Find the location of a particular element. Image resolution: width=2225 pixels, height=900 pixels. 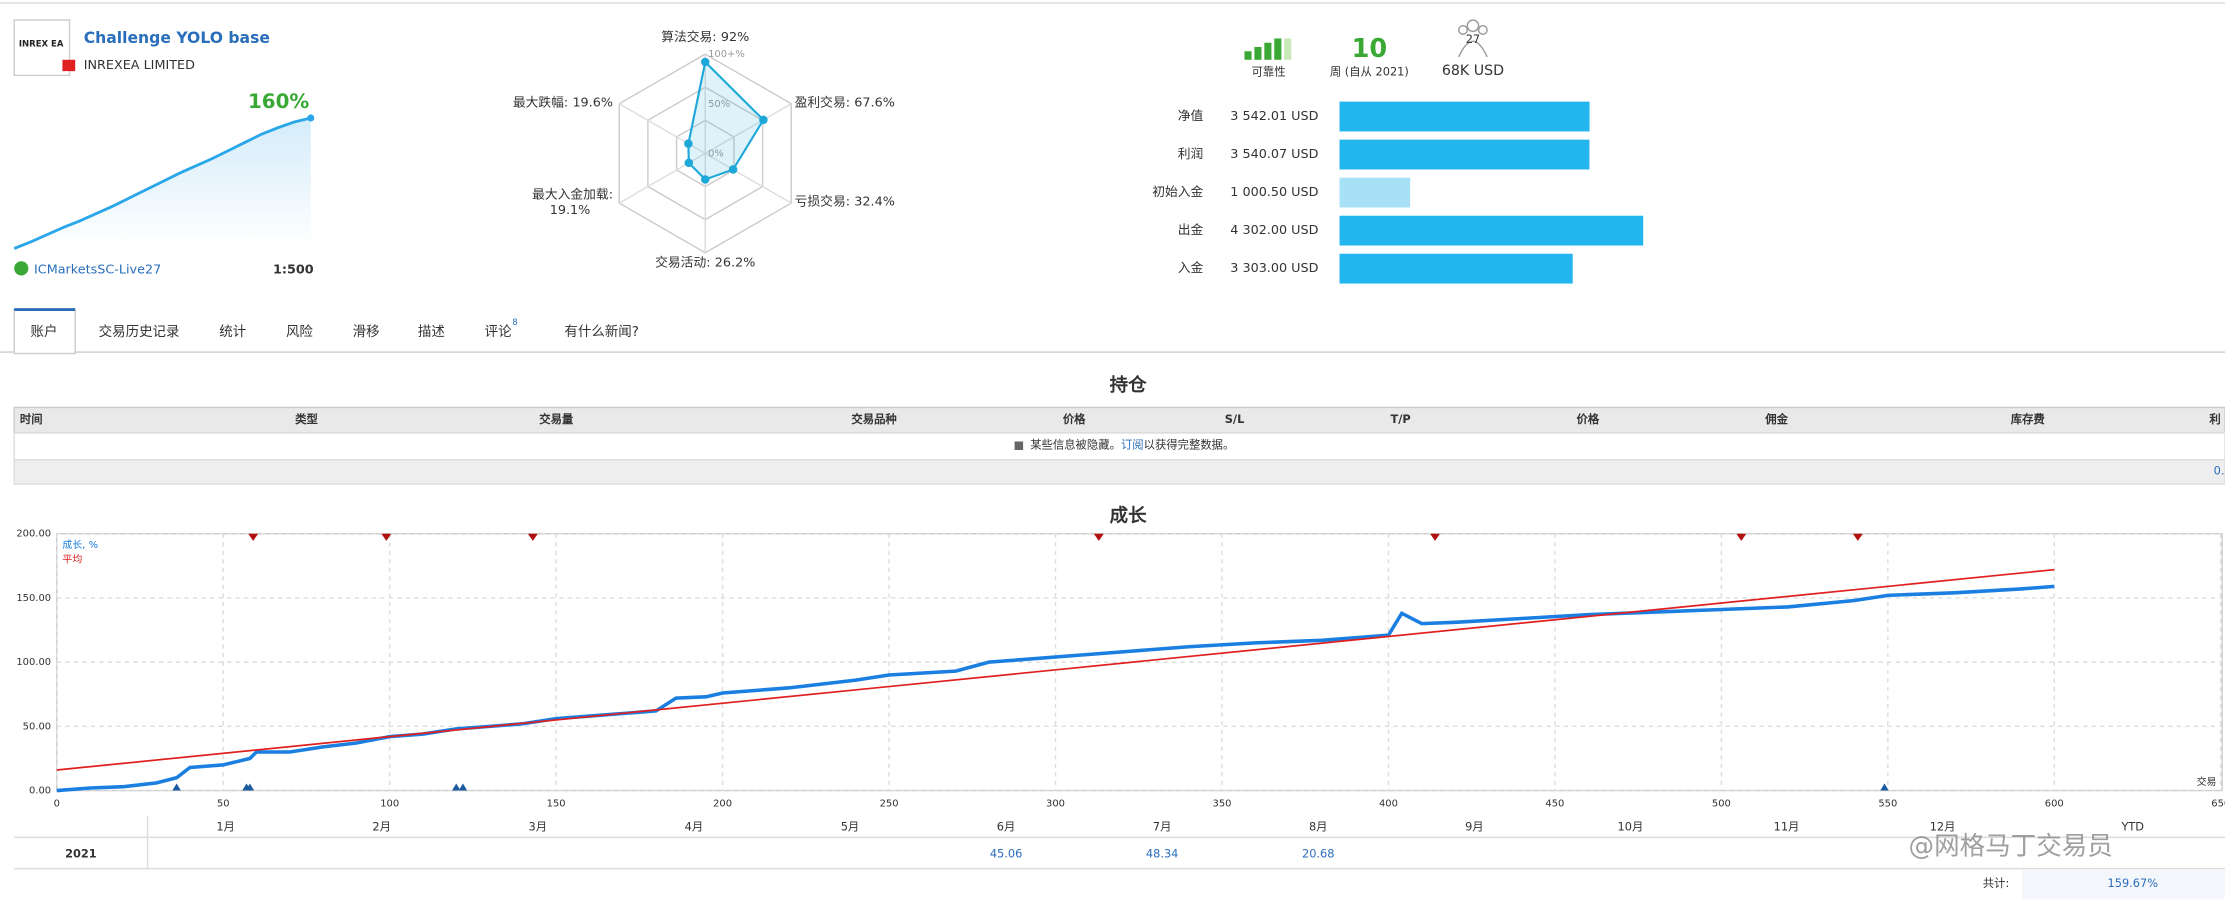

subscribers-icon is located at coordinates (1473, 38).